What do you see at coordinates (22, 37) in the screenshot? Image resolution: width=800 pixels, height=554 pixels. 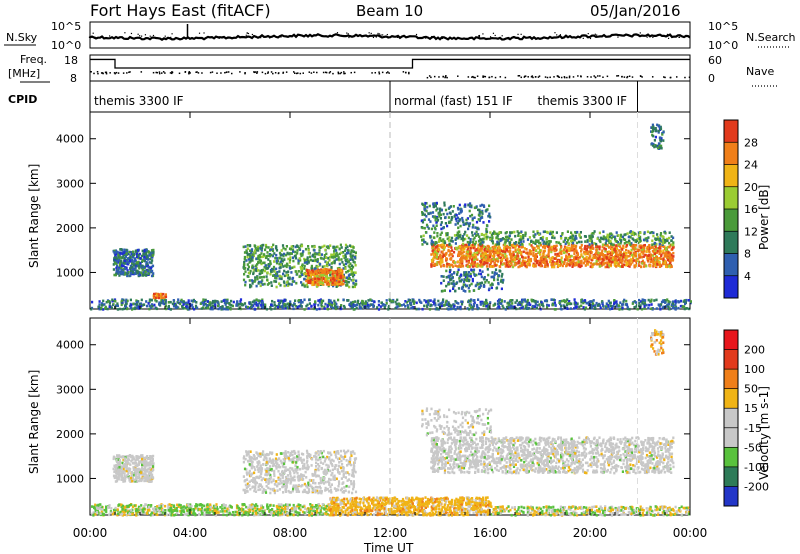 I see `nsky-label: N.Sky` at bounding box center [22, 37].